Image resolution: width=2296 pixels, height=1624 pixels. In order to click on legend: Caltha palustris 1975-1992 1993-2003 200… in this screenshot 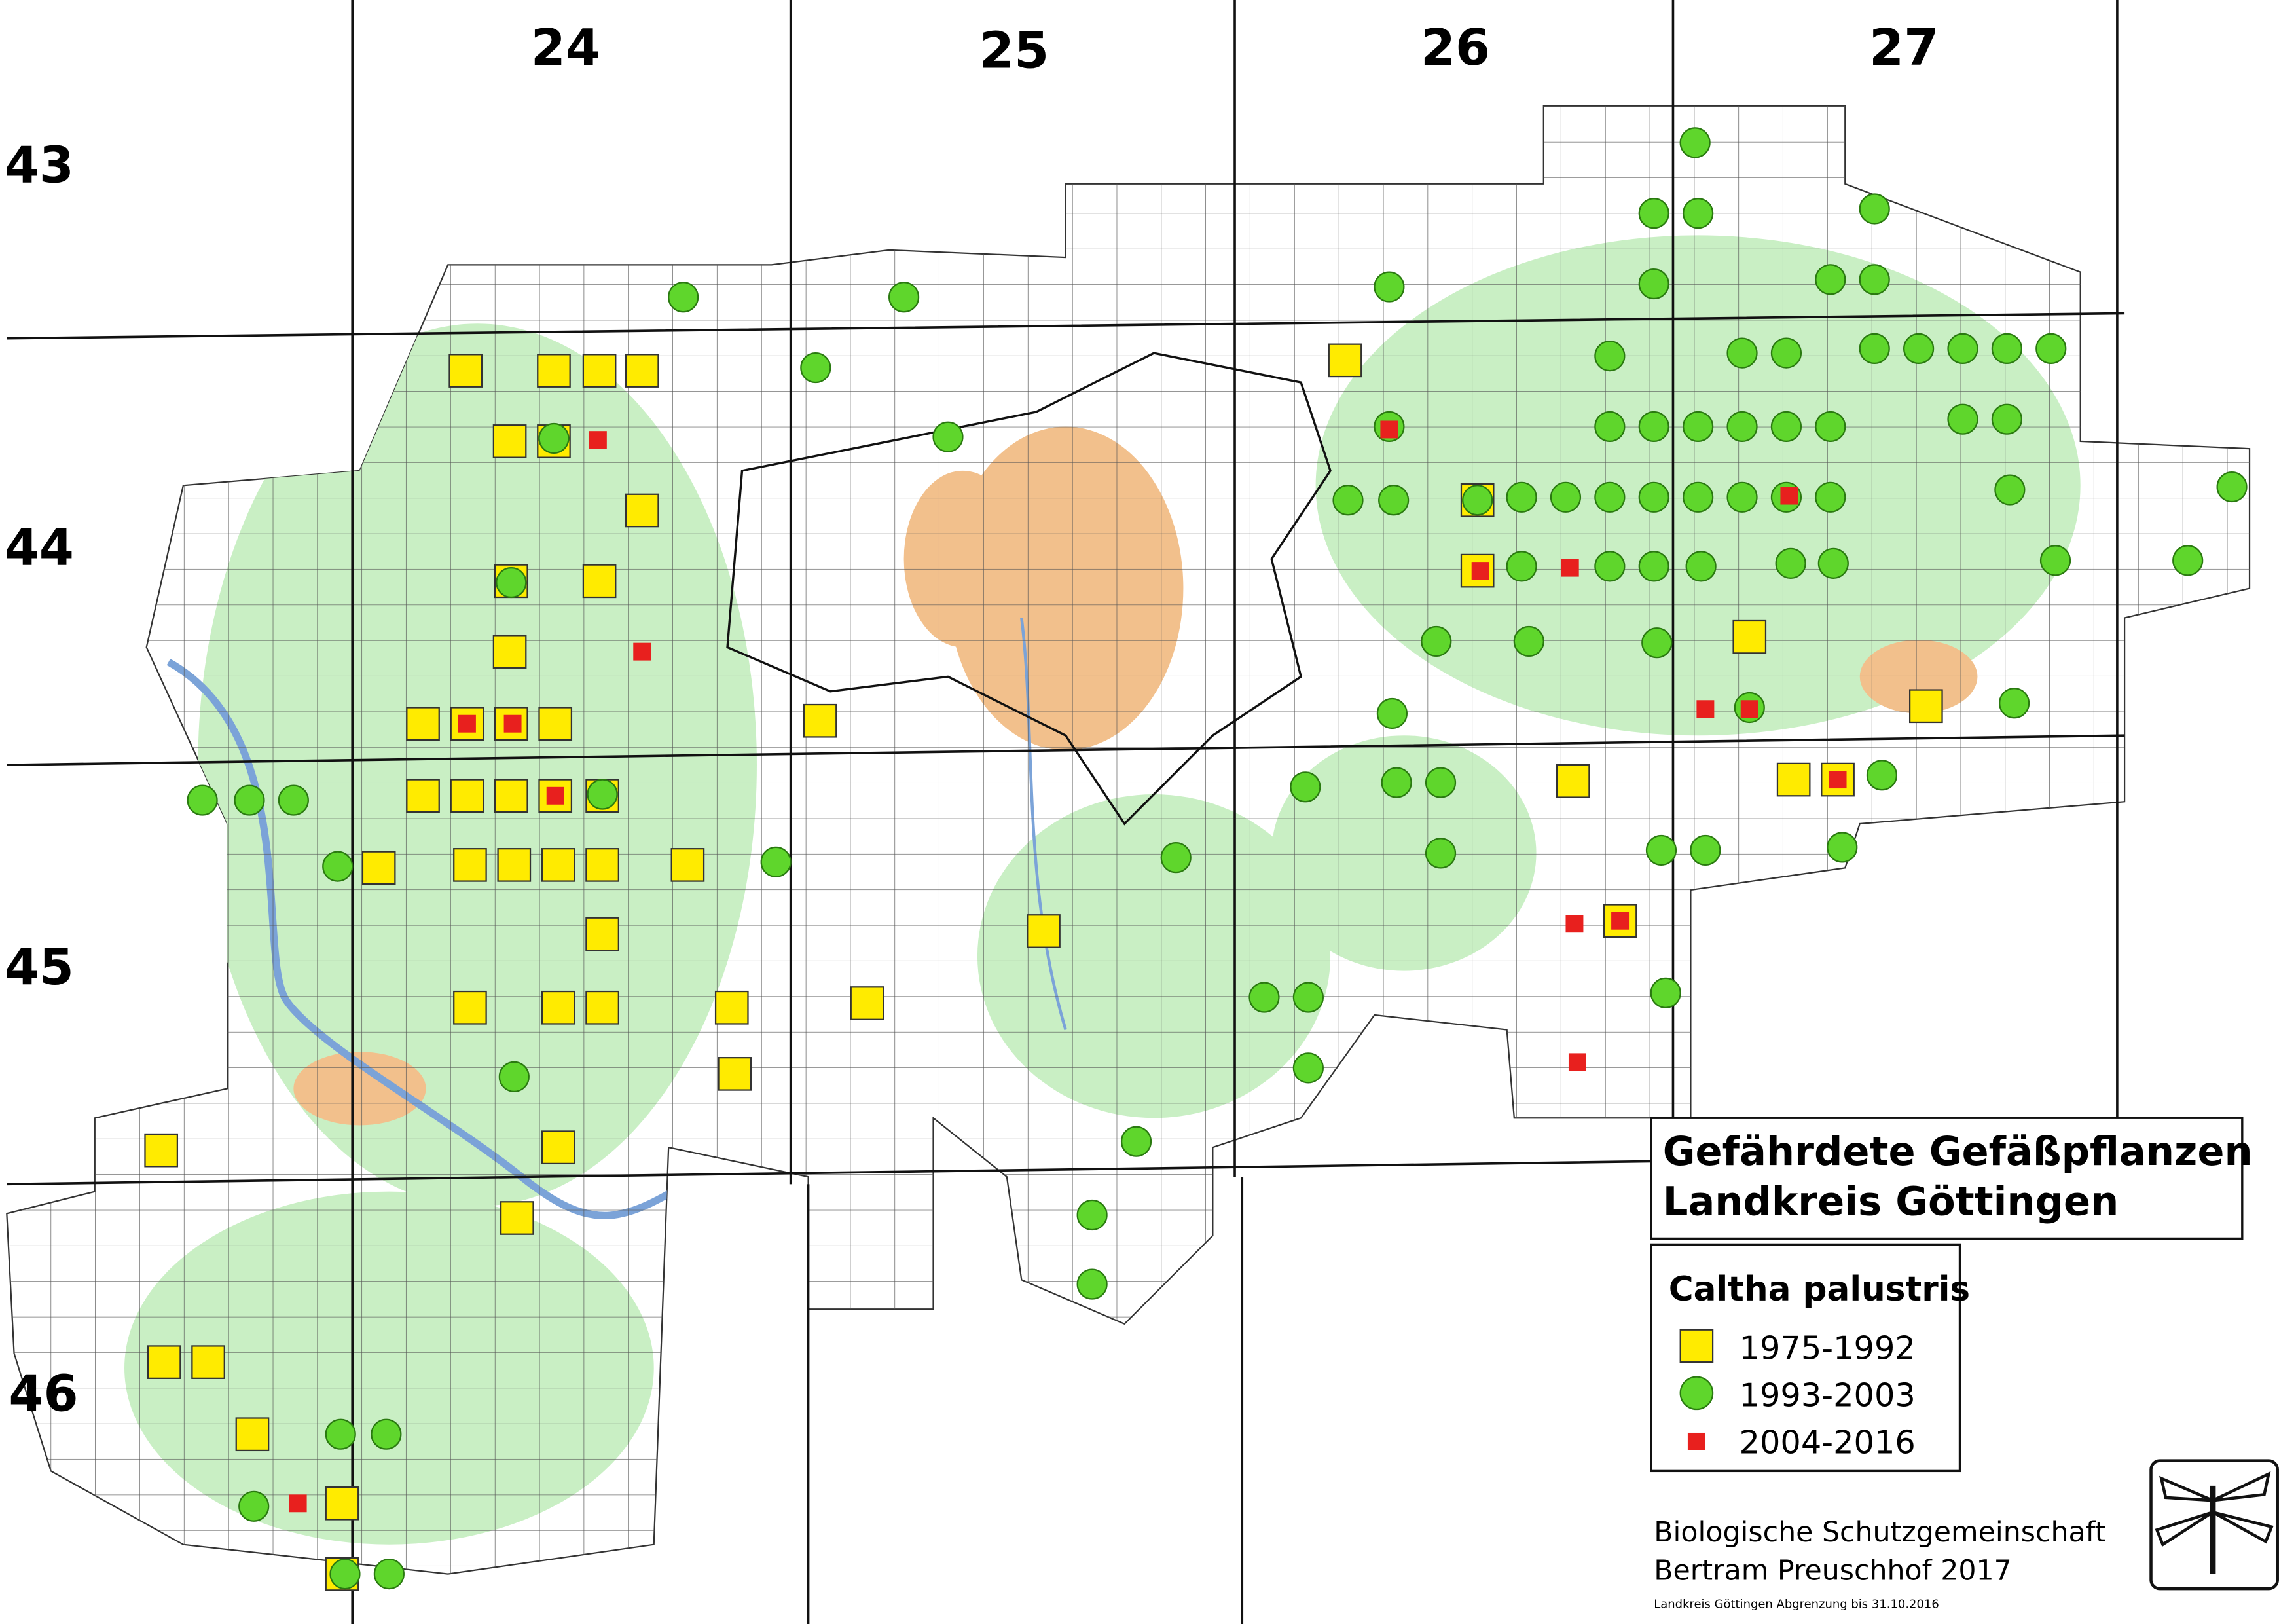, I will do `click(1810, 1358)`.